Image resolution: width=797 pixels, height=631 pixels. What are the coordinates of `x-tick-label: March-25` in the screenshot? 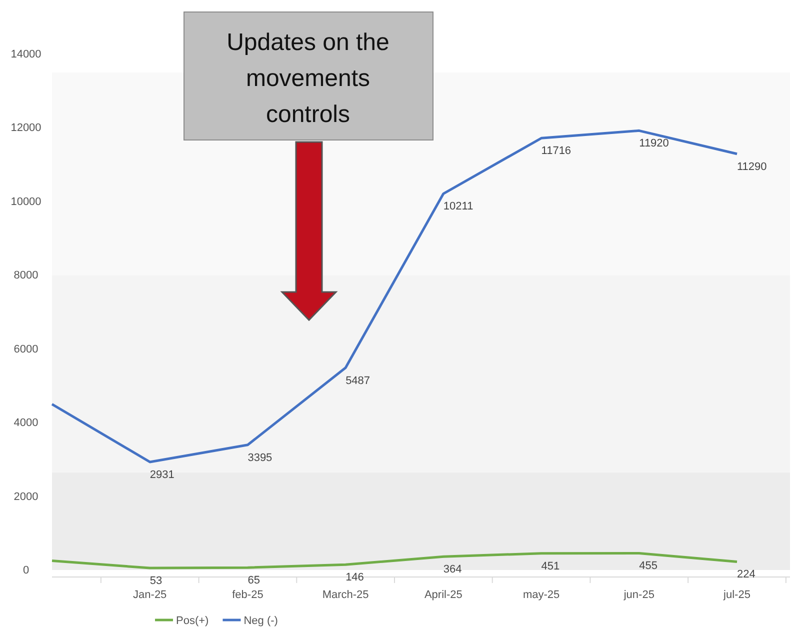 It's located at (345, 594).